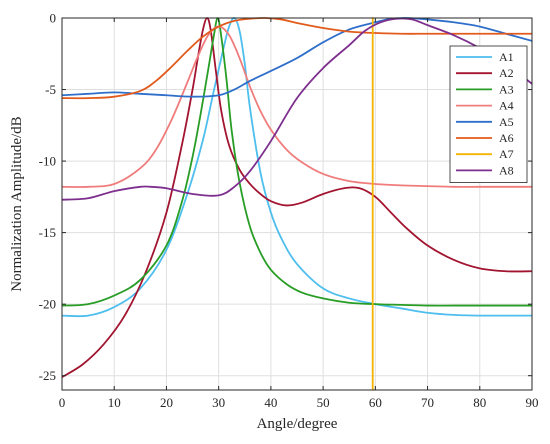 The image size is (550, 444). I want to click on legend-label: A5, so click(506, 122).